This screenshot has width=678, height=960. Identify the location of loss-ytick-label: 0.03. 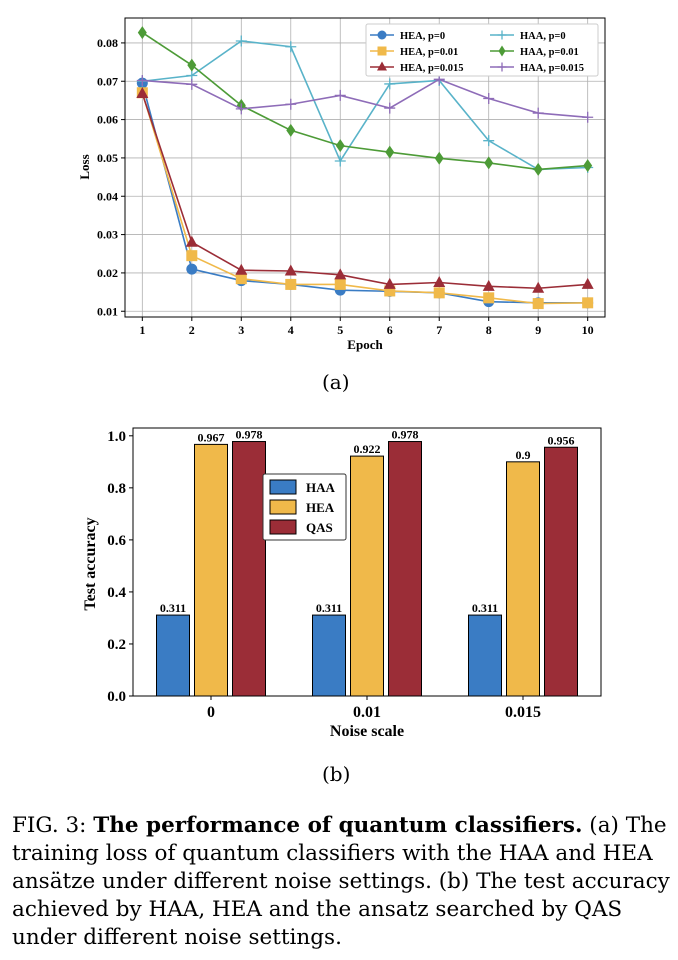
(107, 235).